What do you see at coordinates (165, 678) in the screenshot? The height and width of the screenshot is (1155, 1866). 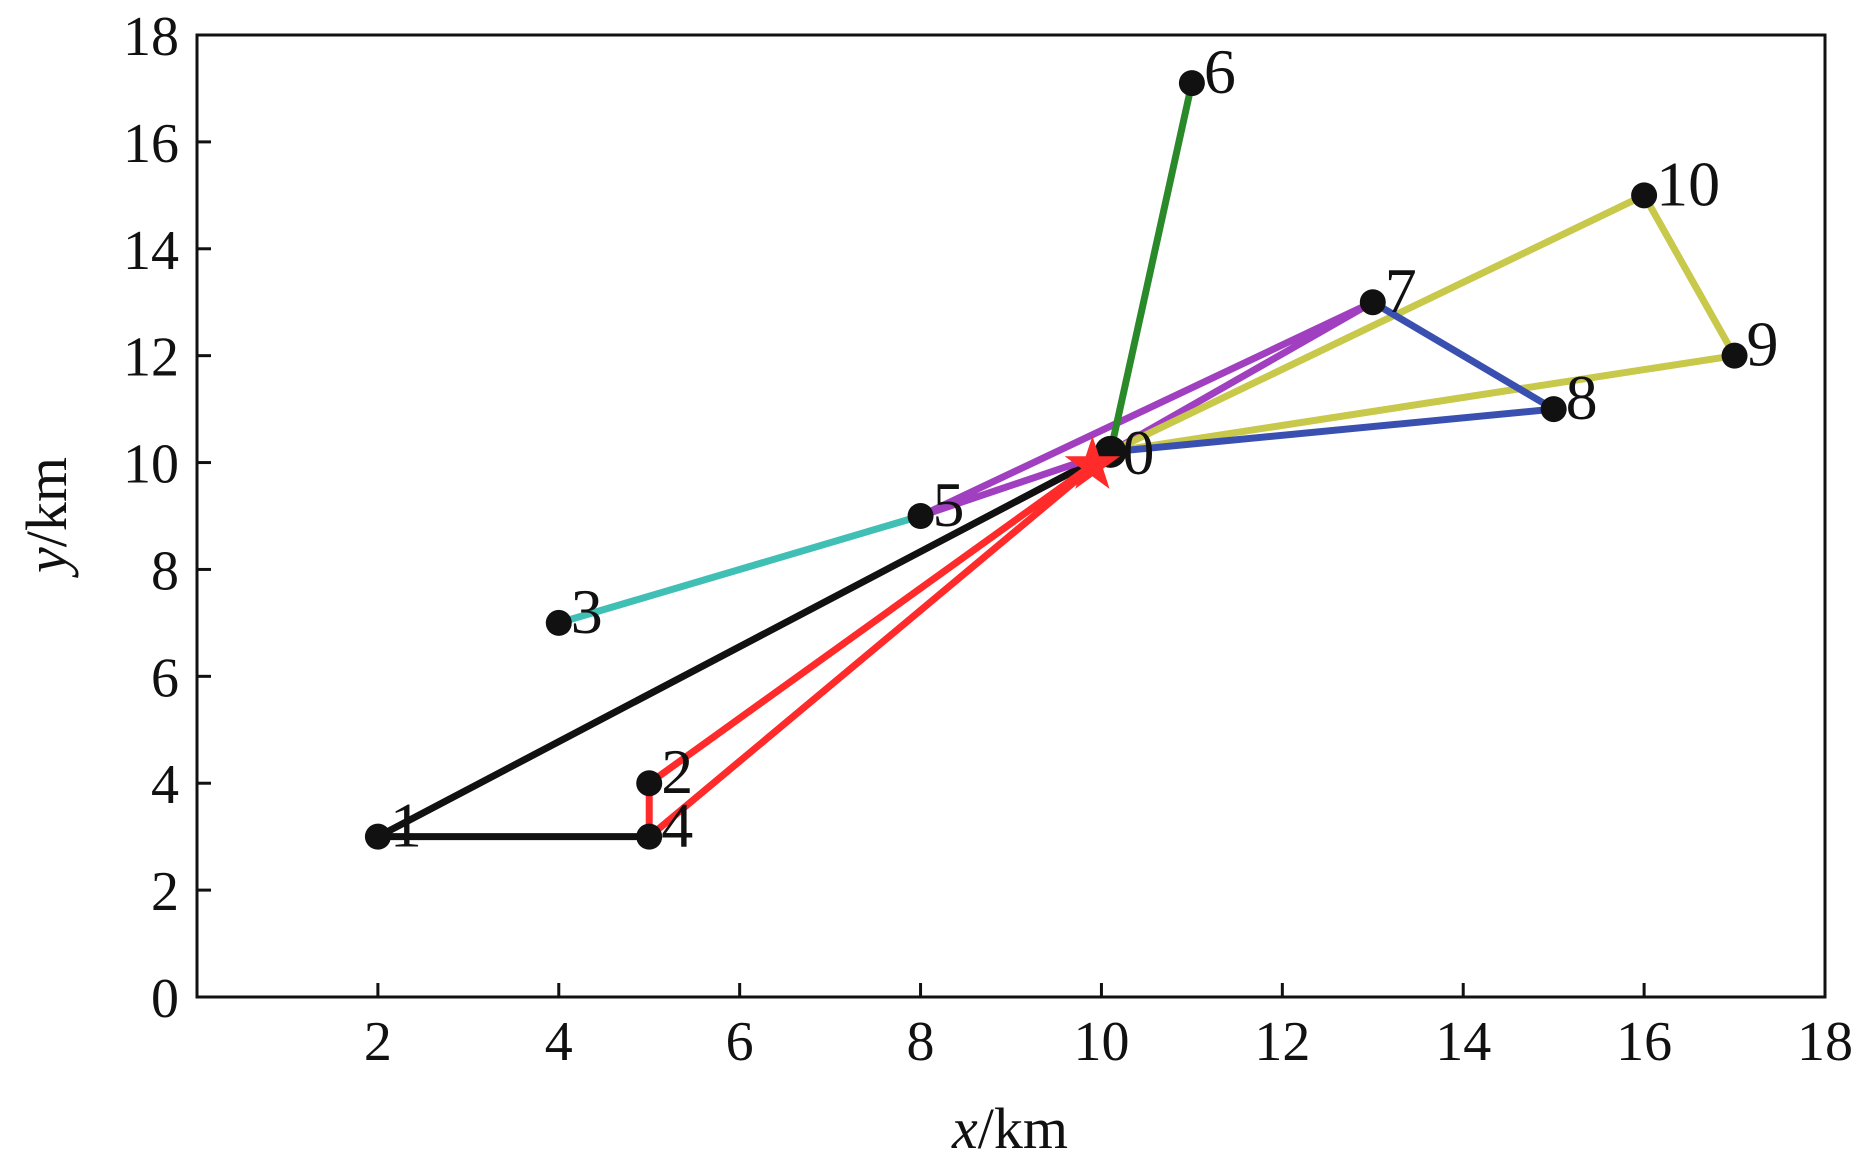 I see `y-tick-label: 6` at bounding box center [165, 678].